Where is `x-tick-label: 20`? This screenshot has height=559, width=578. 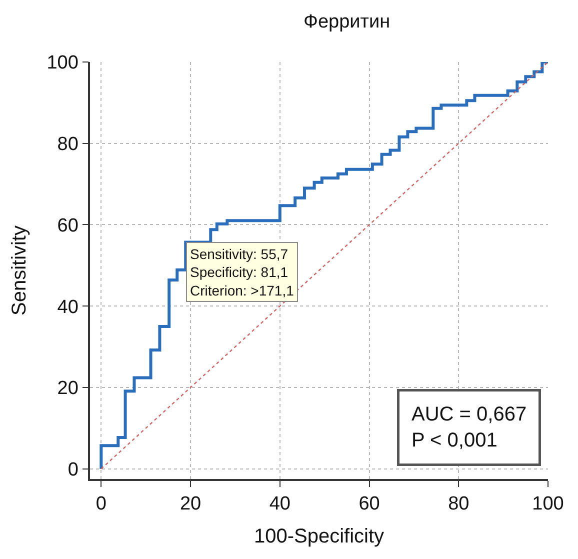
x-tick-label: 20 is located at coordinates (191, 504).